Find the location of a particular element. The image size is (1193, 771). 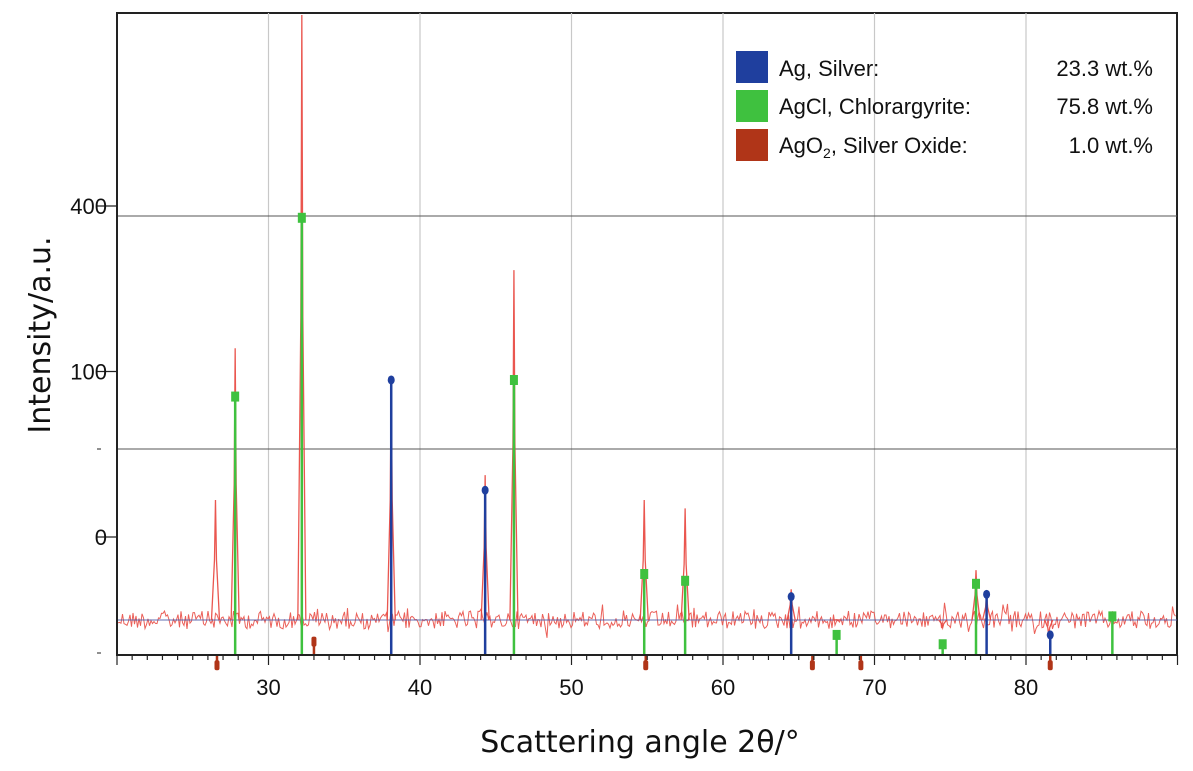

y-axis-title: Intensity/a.u. is located at coordinates (40, 334).